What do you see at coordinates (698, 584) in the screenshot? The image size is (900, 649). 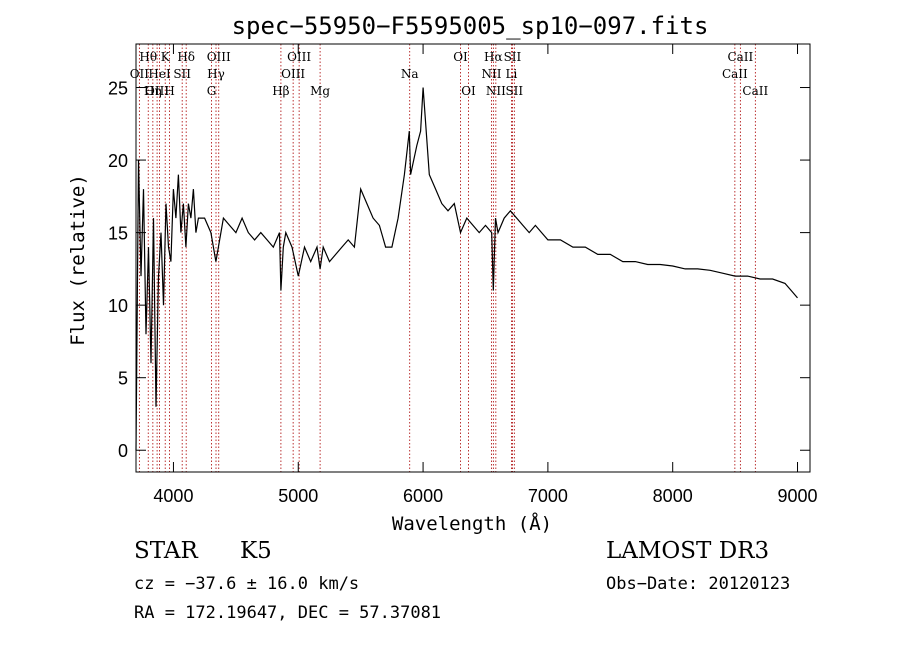 I see `observation-date: Obs−Date: 20120123` at bounding box center [698, 584].